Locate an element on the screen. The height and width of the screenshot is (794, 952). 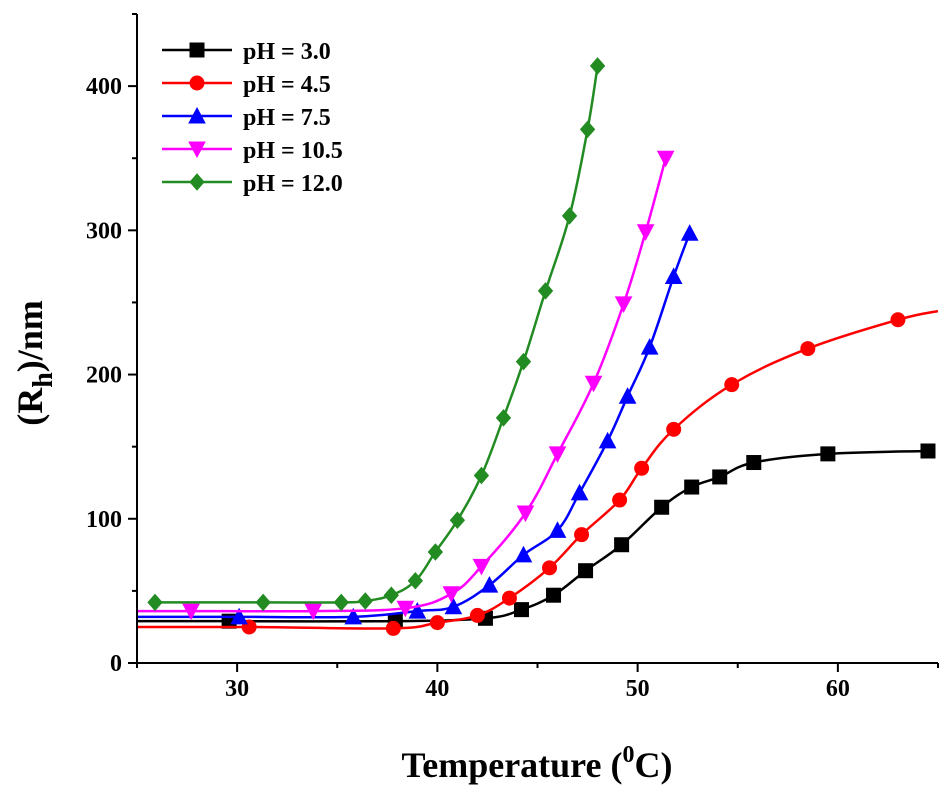
legend-item: pH = 4.5 is located at coordinates (246, 85).